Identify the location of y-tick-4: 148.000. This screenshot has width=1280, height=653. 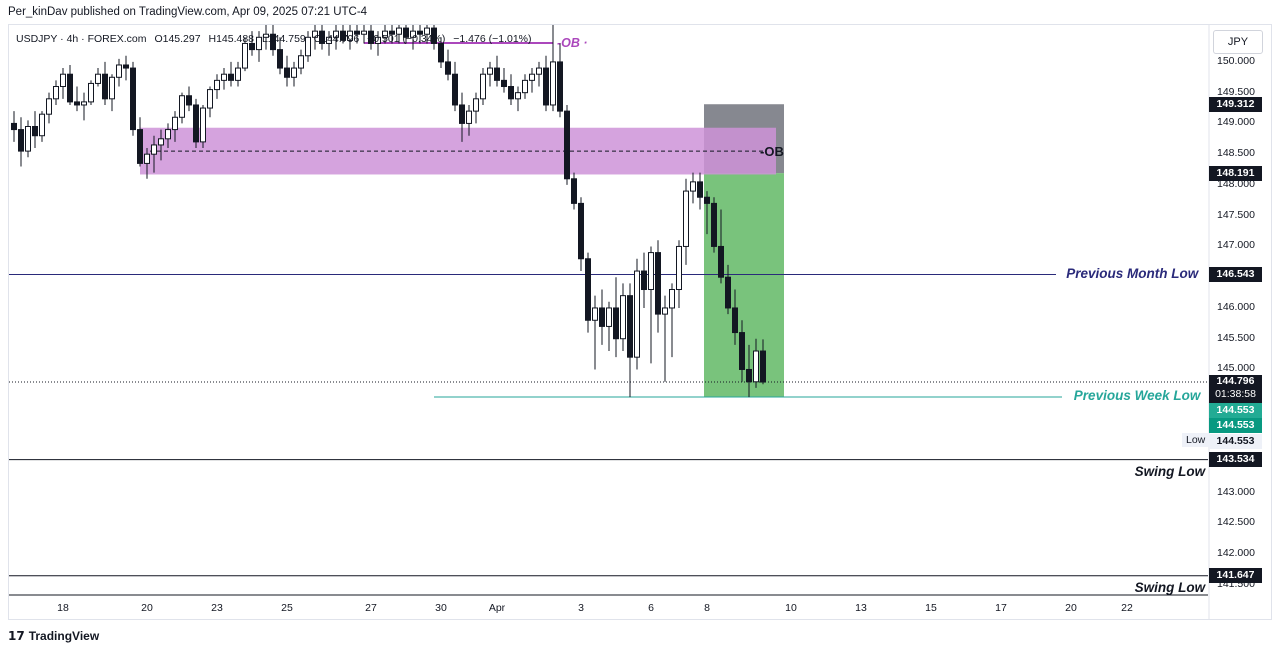
(1236, 183).